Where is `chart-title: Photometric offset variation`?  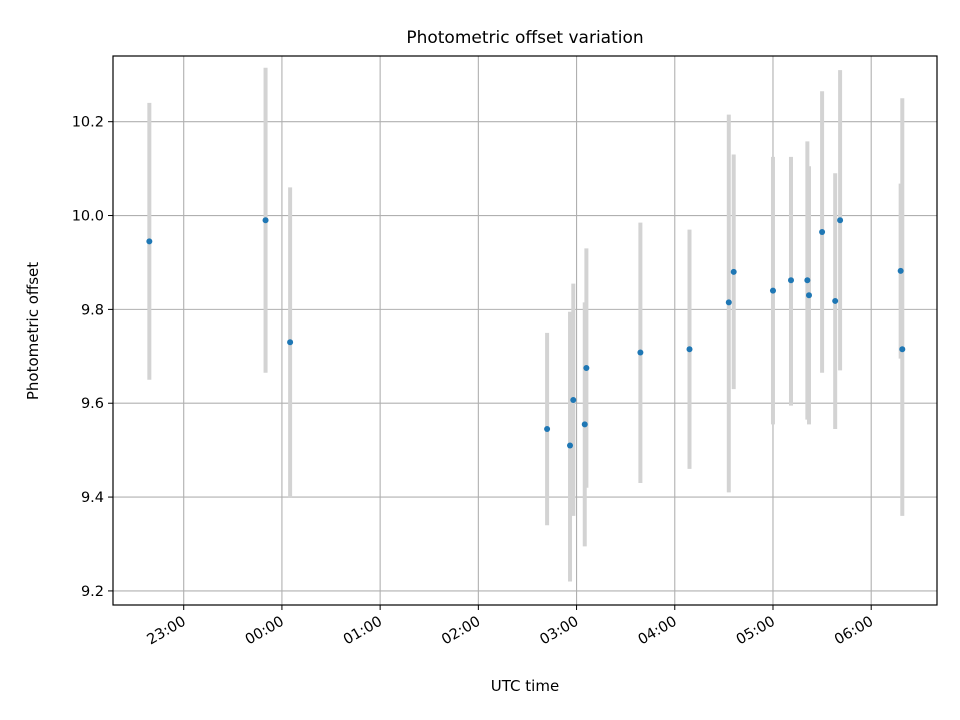
chart-title: Photometric offset variation is located at coordinates (524, 38).